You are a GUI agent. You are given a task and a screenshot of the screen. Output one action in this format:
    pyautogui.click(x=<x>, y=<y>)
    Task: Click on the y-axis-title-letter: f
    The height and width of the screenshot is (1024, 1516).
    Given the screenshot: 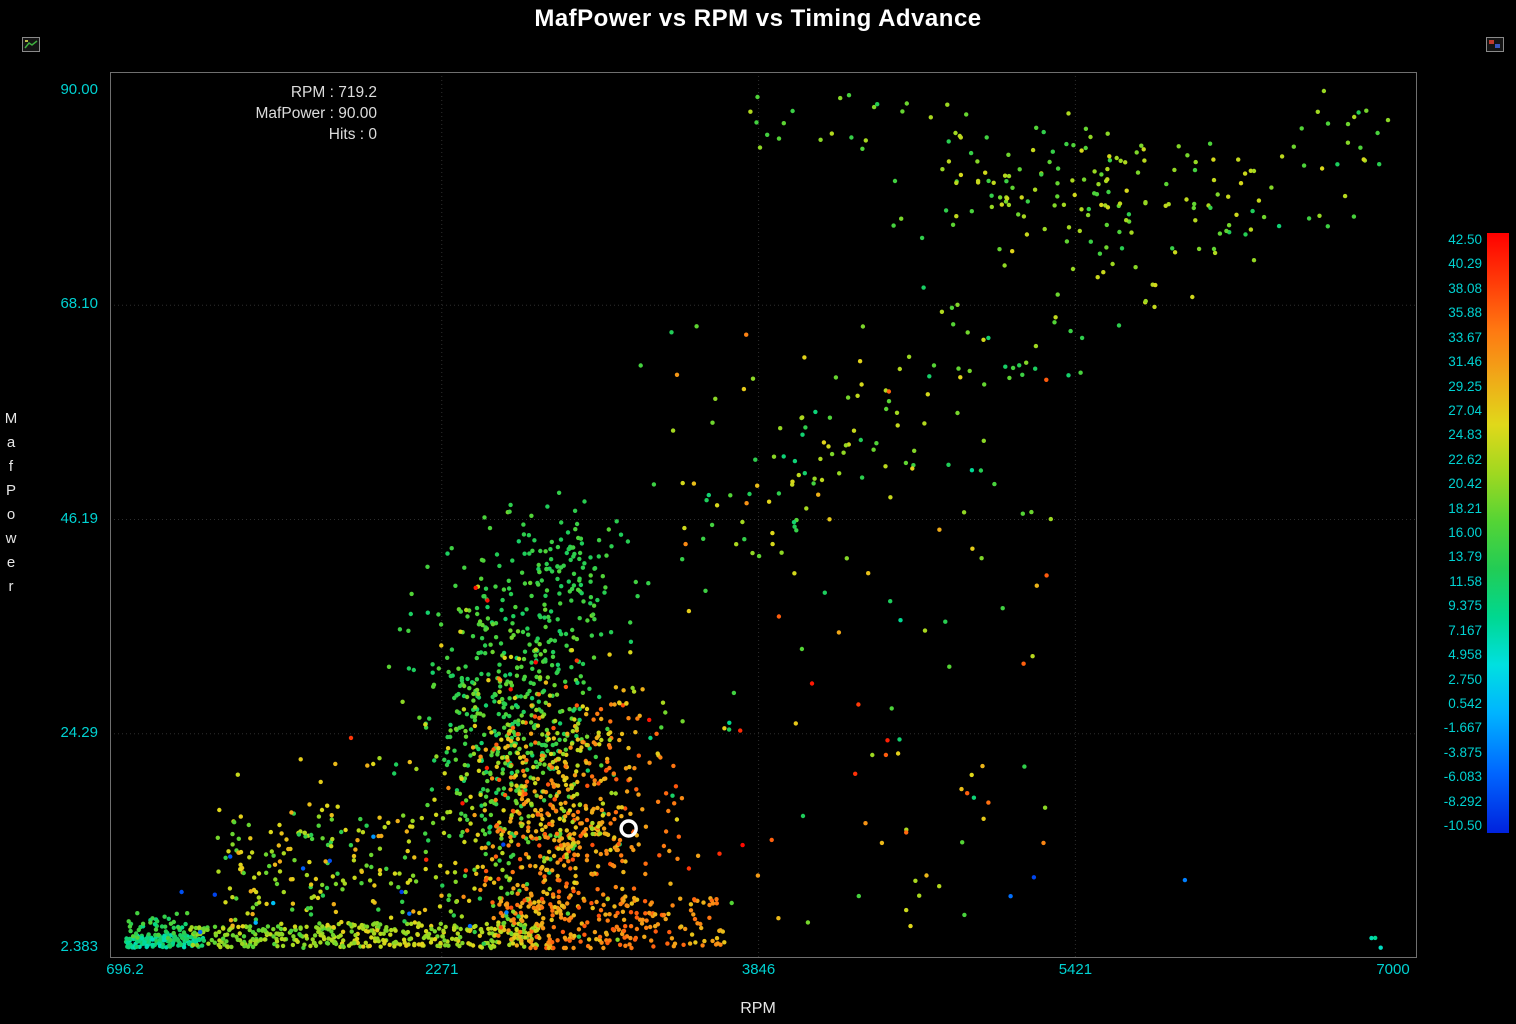 What is the action you would take?
    pyautogui.click(x=11, y=466)
    